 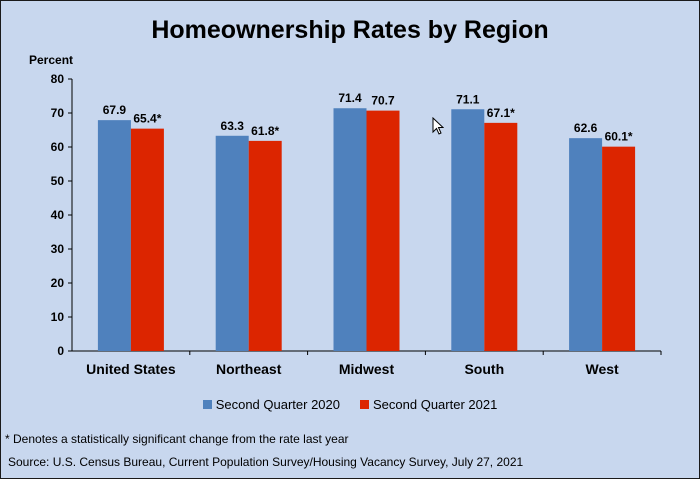 What do you see at coordinates (58, 79) in the screenshot?
I see `y-tick-label: 80` at bounding box center [58, 79].